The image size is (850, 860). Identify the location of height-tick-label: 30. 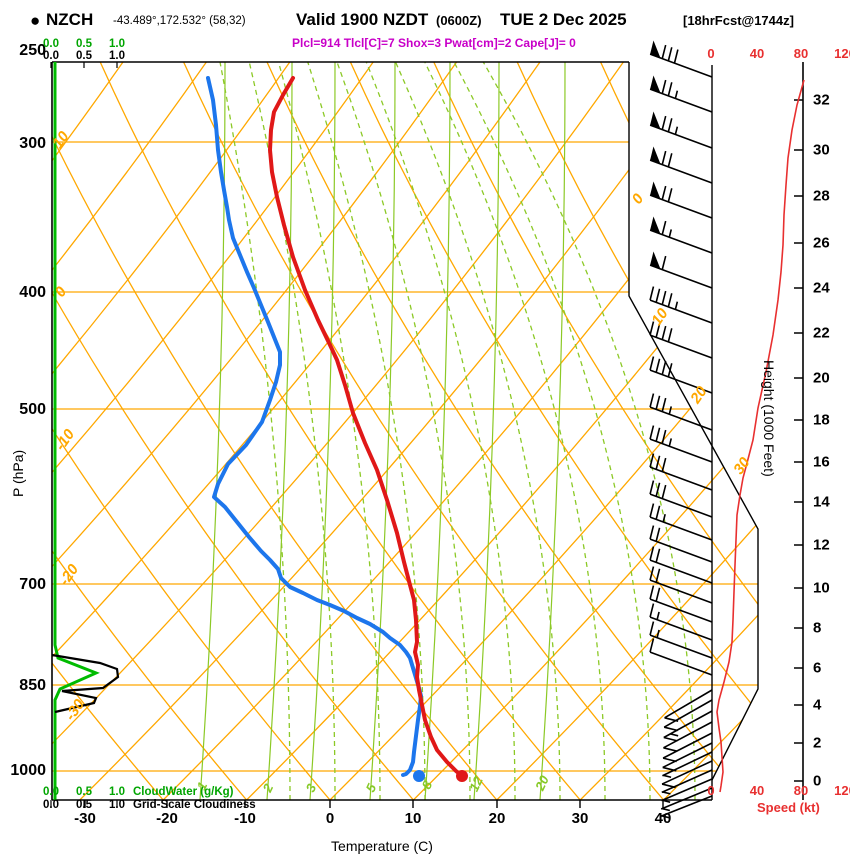
(821, 150).